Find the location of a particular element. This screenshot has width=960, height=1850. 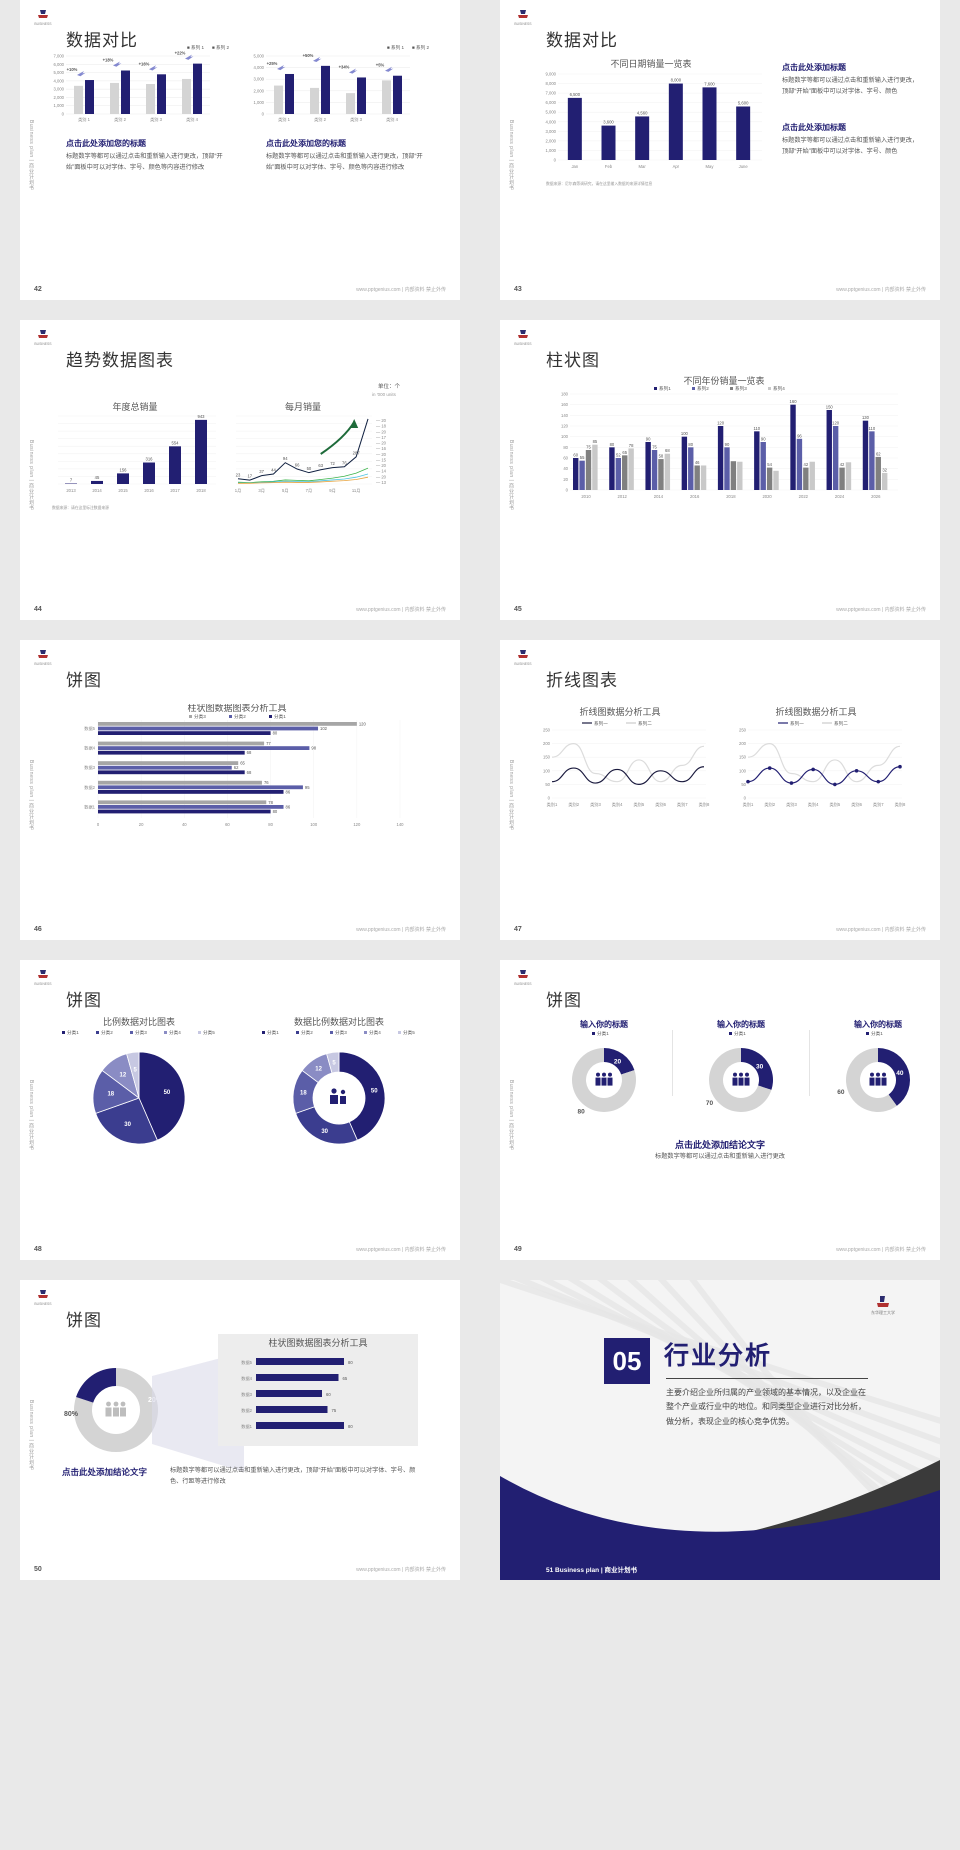

slice-label: 12 is located at coordinates (318, 1069).